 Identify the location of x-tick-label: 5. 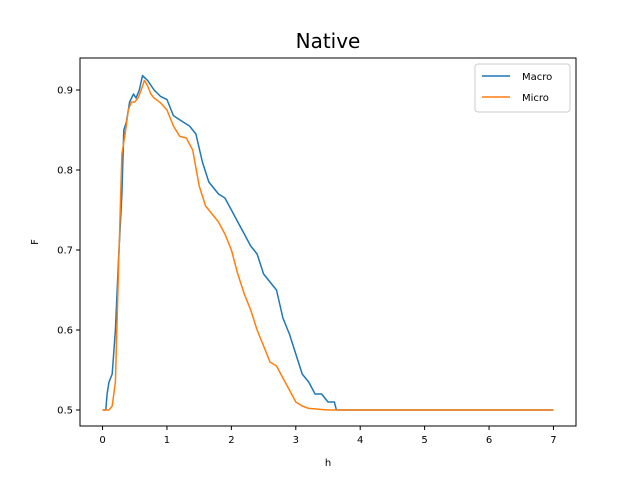
(424, 440).